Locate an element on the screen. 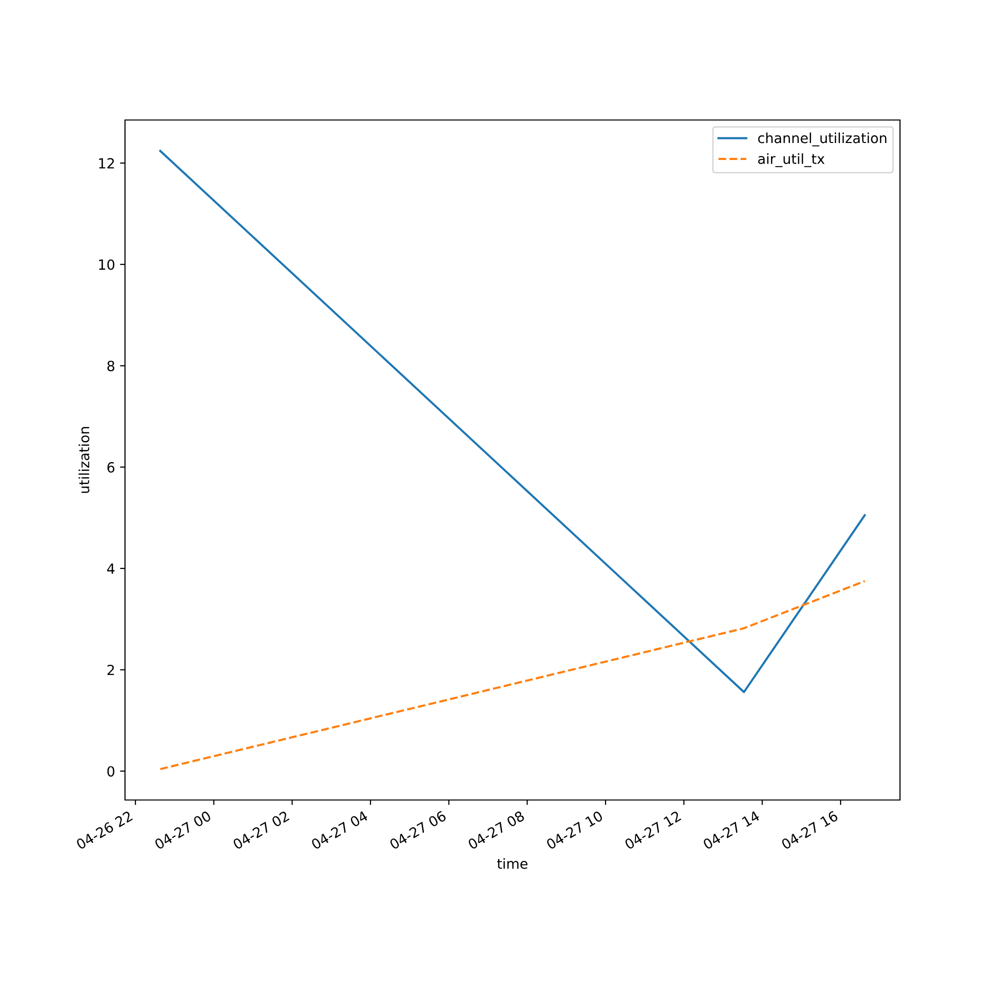 This screenshot has height=1000, width=1000. legend-label: air_util_tx is located at coordinates (791, 160).